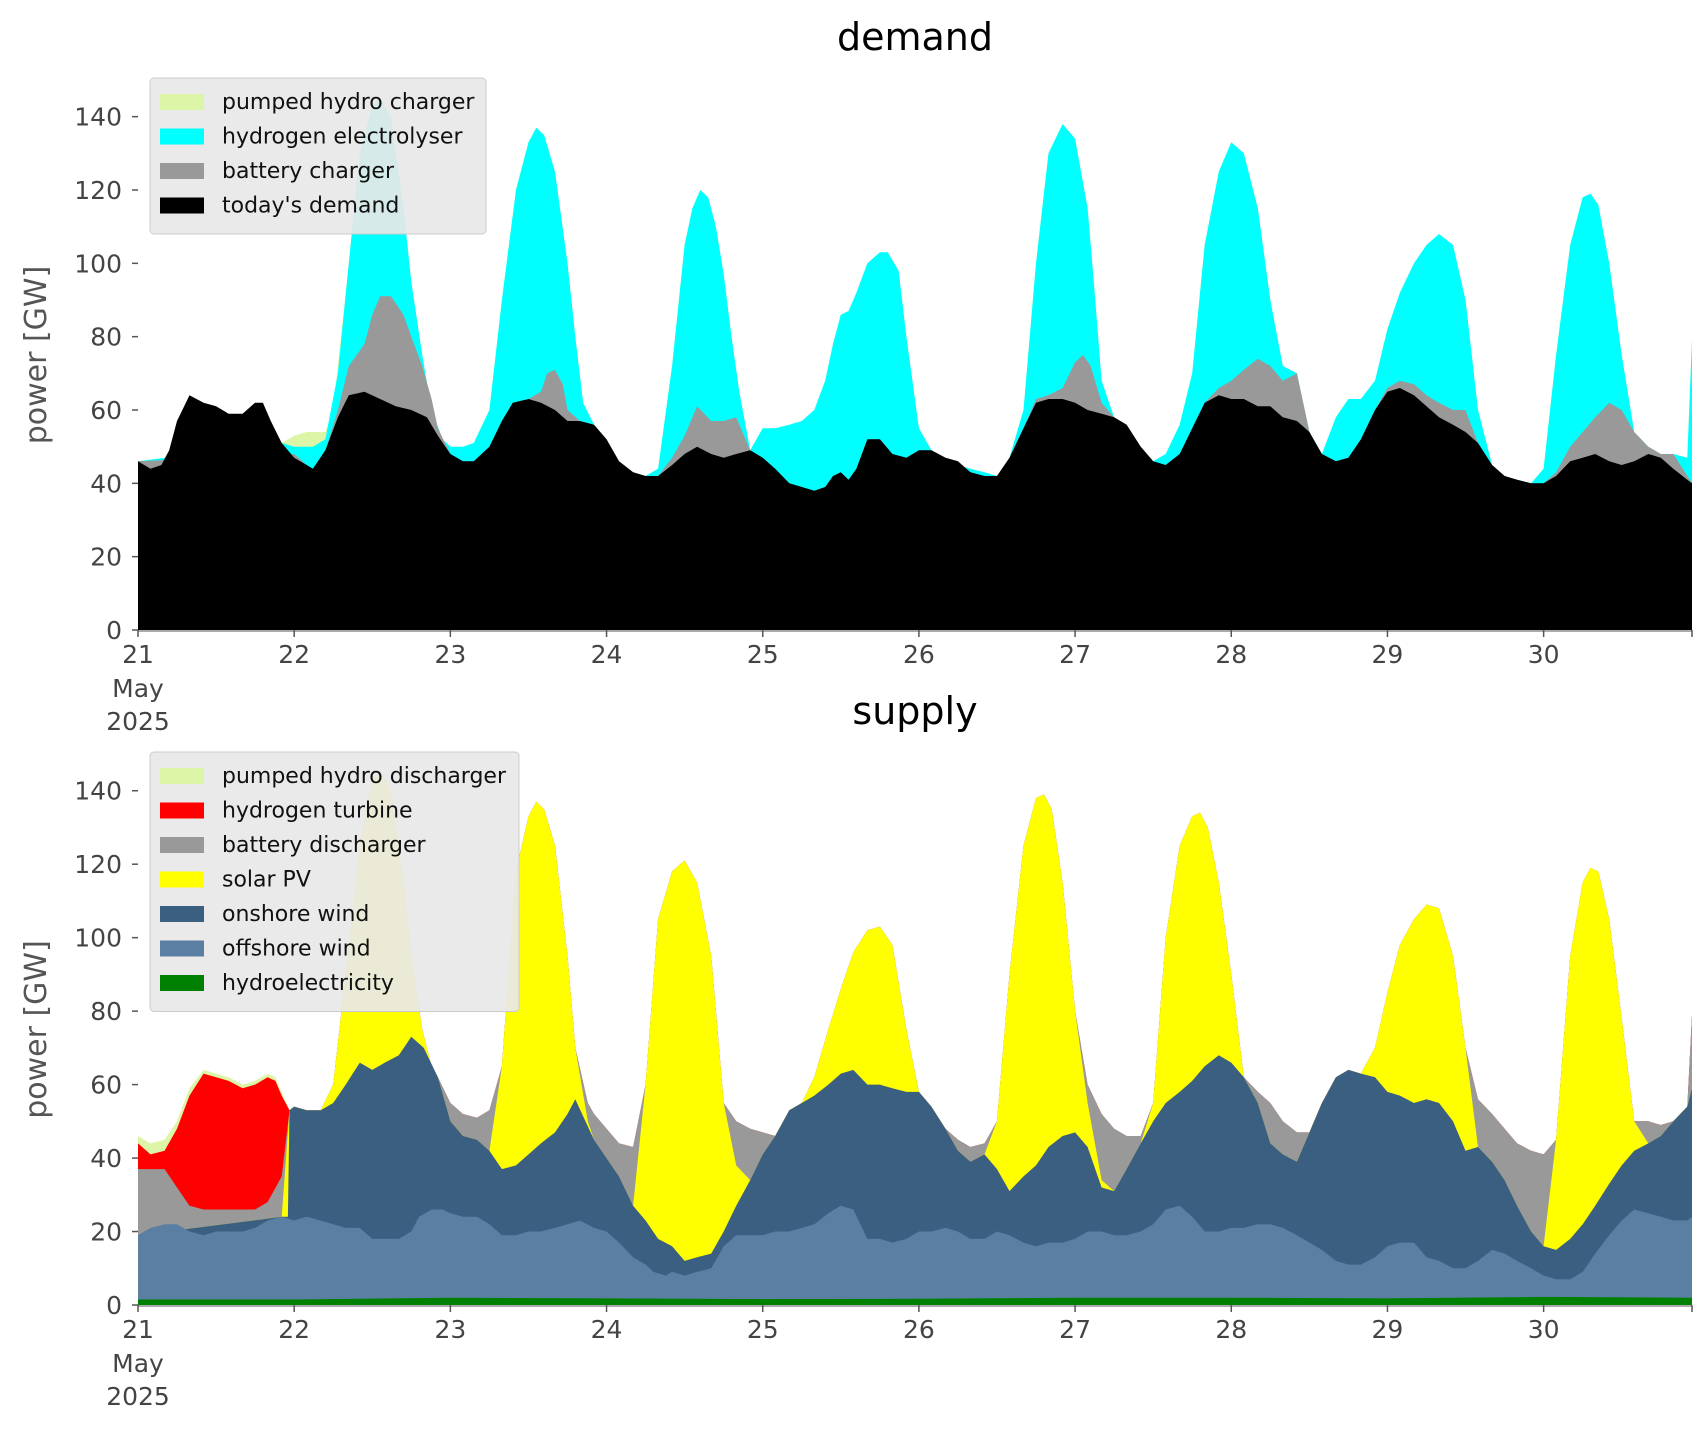  What do you see at coordinates (364, 776) in the screenshot?
I see `legend-label-pumped-hydro-discharger: pumped hydro discharger` at bounding box center [364, 776].